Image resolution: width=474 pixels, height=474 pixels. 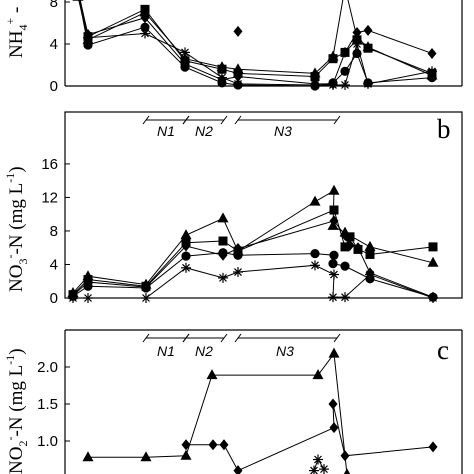 I want to click on y-tick-label: 1.0, so click(x=47, y=441).